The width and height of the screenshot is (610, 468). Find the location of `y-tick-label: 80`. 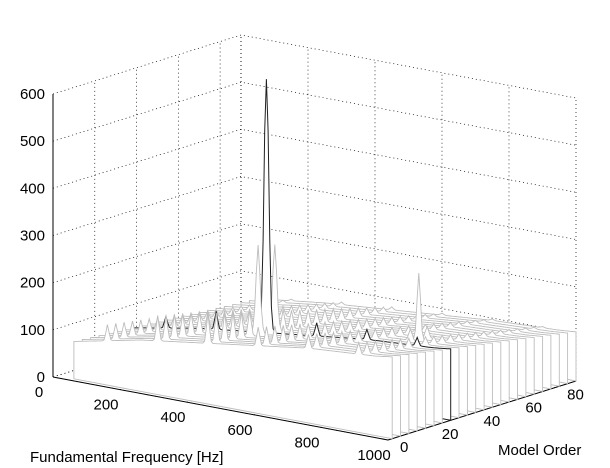

y-tick-label: 80 is located at coordinates (575, 395).